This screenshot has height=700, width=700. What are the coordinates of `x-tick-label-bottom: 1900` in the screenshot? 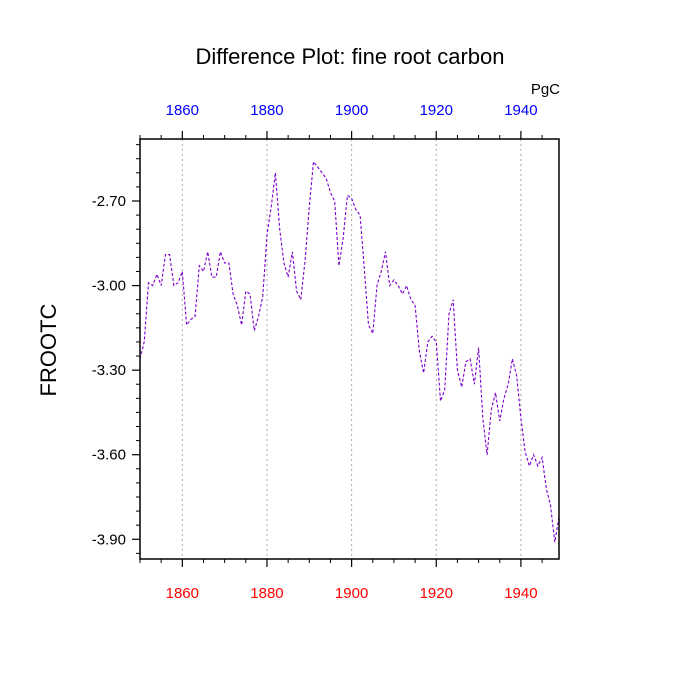 It's located at (351, 593).